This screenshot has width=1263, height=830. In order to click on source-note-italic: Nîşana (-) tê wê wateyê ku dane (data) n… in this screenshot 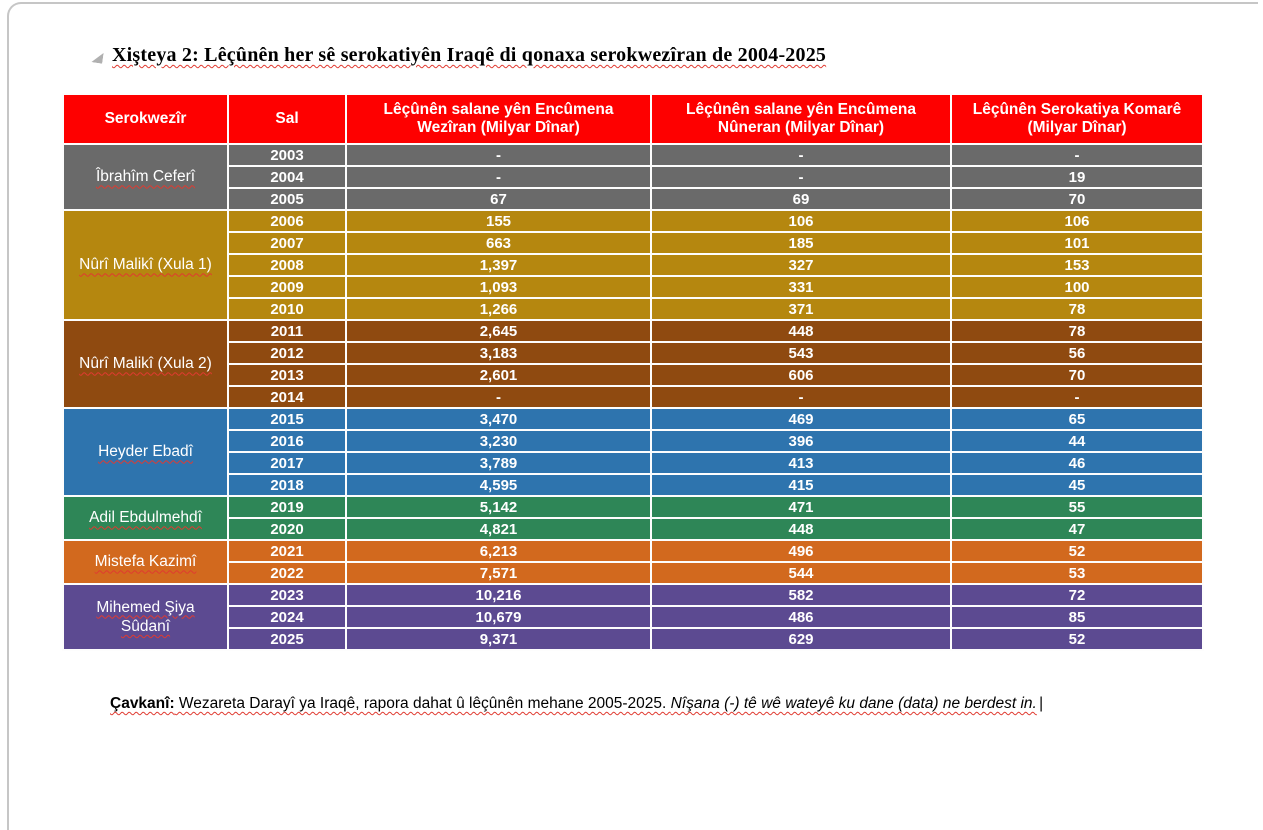, I will do `click(853, 703)`.